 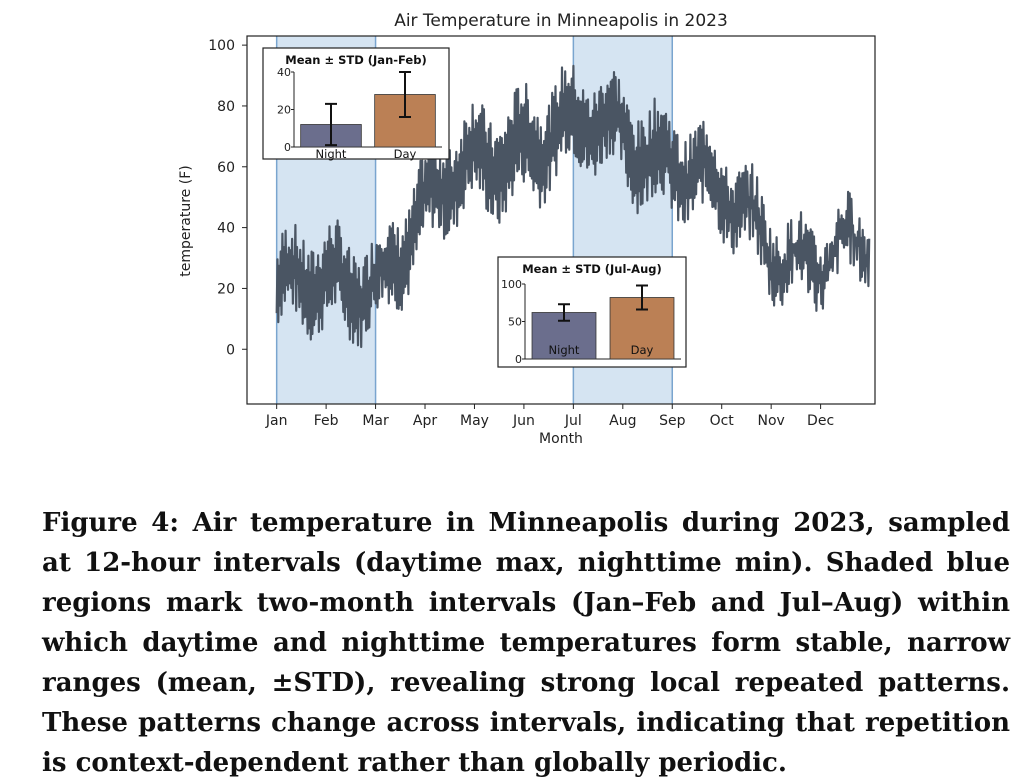 I want to click on x-tick-label: Aug, so click(x=622, y=421).